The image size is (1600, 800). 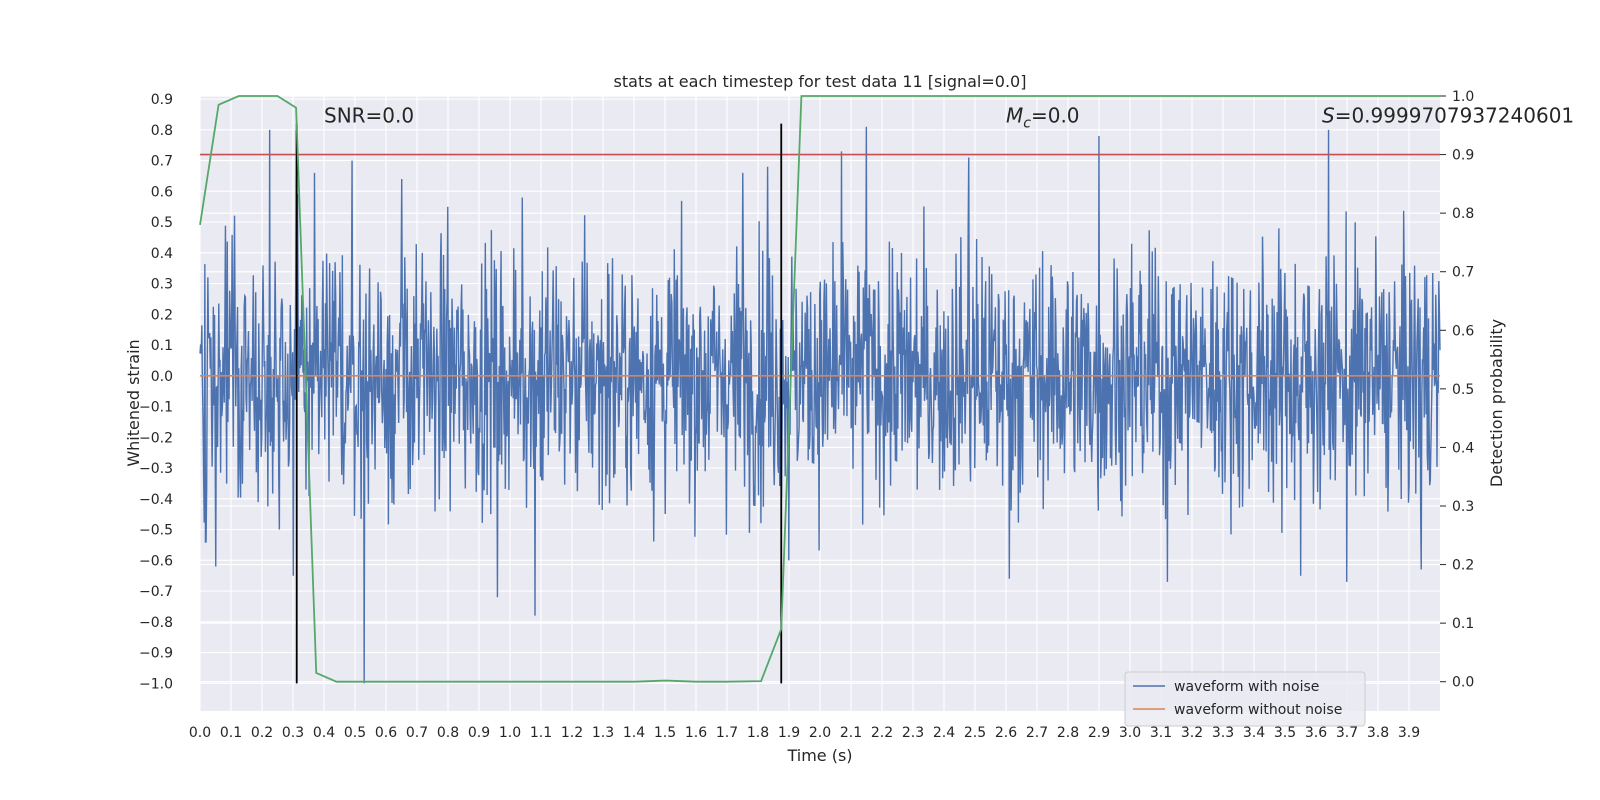 What do you see at coordinates (162, 315) in the screenshot?
I see `y-left-tick-label-7: 0.2` at bounding box center [162, 315].